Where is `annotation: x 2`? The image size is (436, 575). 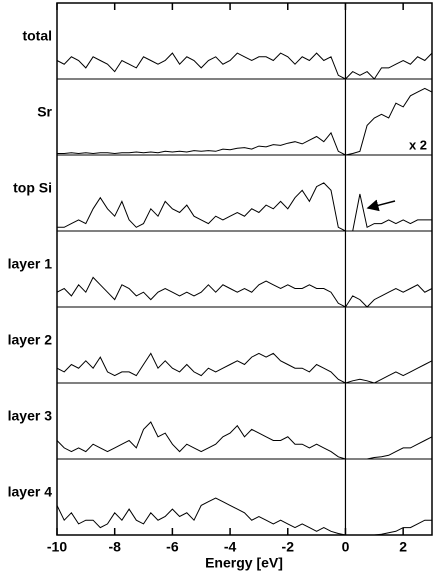 annotation: x 2 is located at coordinates (418, 144).